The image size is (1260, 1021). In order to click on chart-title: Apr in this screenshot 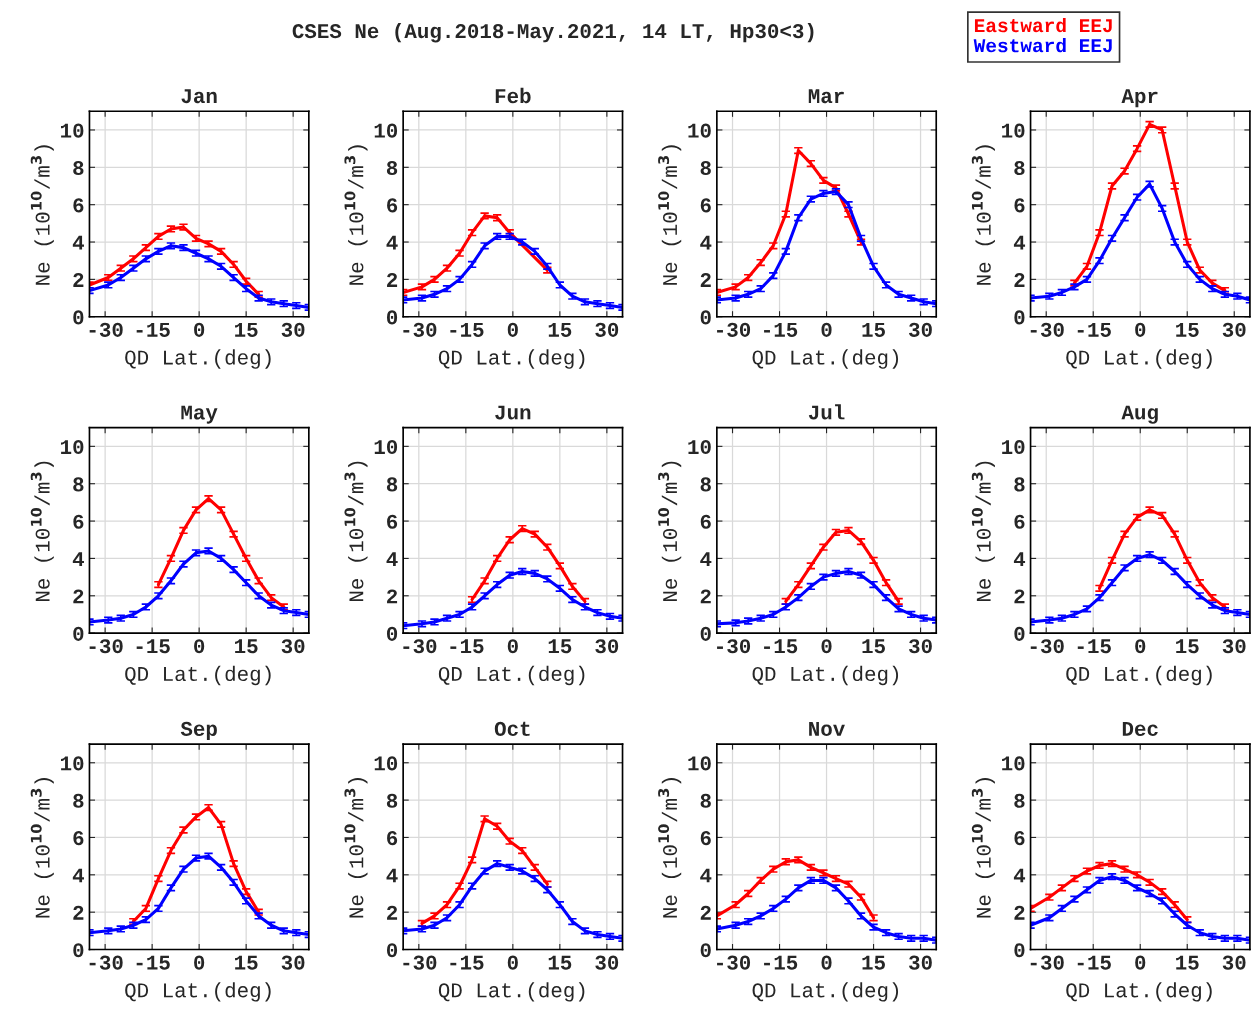, I will do `click(1139, 98)`.